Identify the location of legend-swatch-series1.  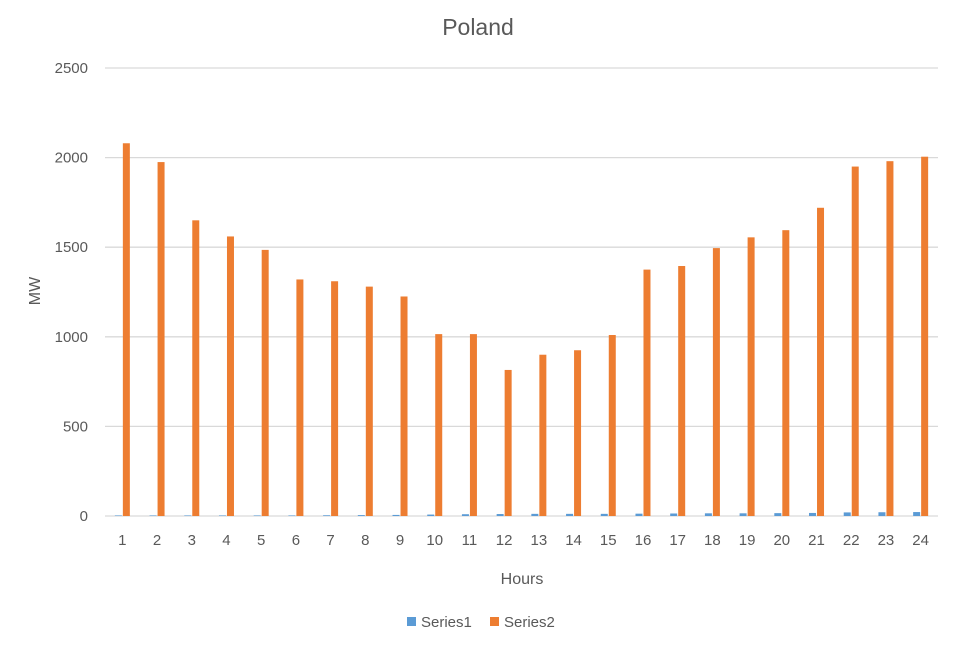
(411, 621).